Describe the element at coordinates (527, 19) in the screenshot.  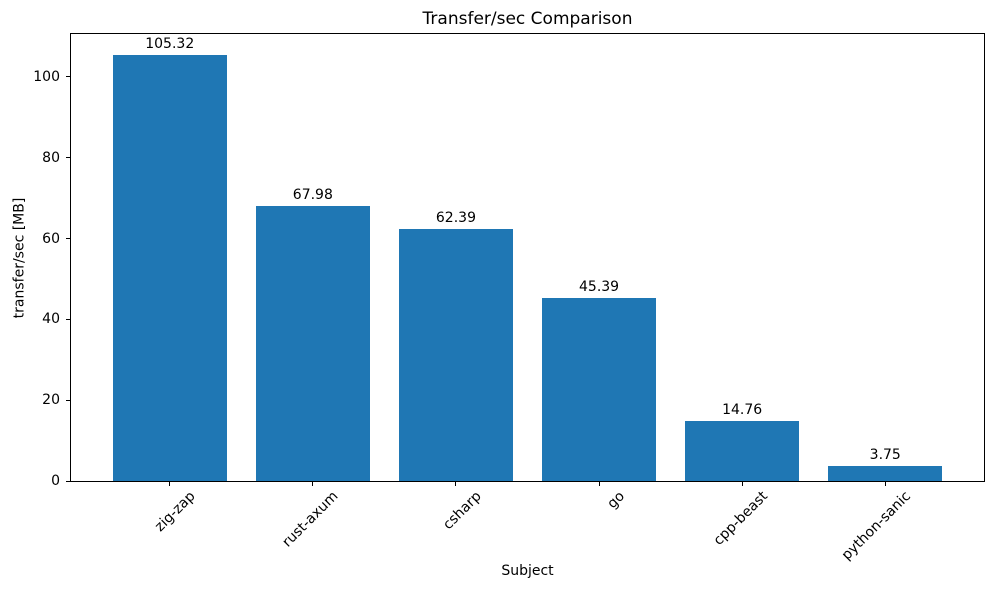
I see `chart-title: Transfer/sec Comparison` at that location.